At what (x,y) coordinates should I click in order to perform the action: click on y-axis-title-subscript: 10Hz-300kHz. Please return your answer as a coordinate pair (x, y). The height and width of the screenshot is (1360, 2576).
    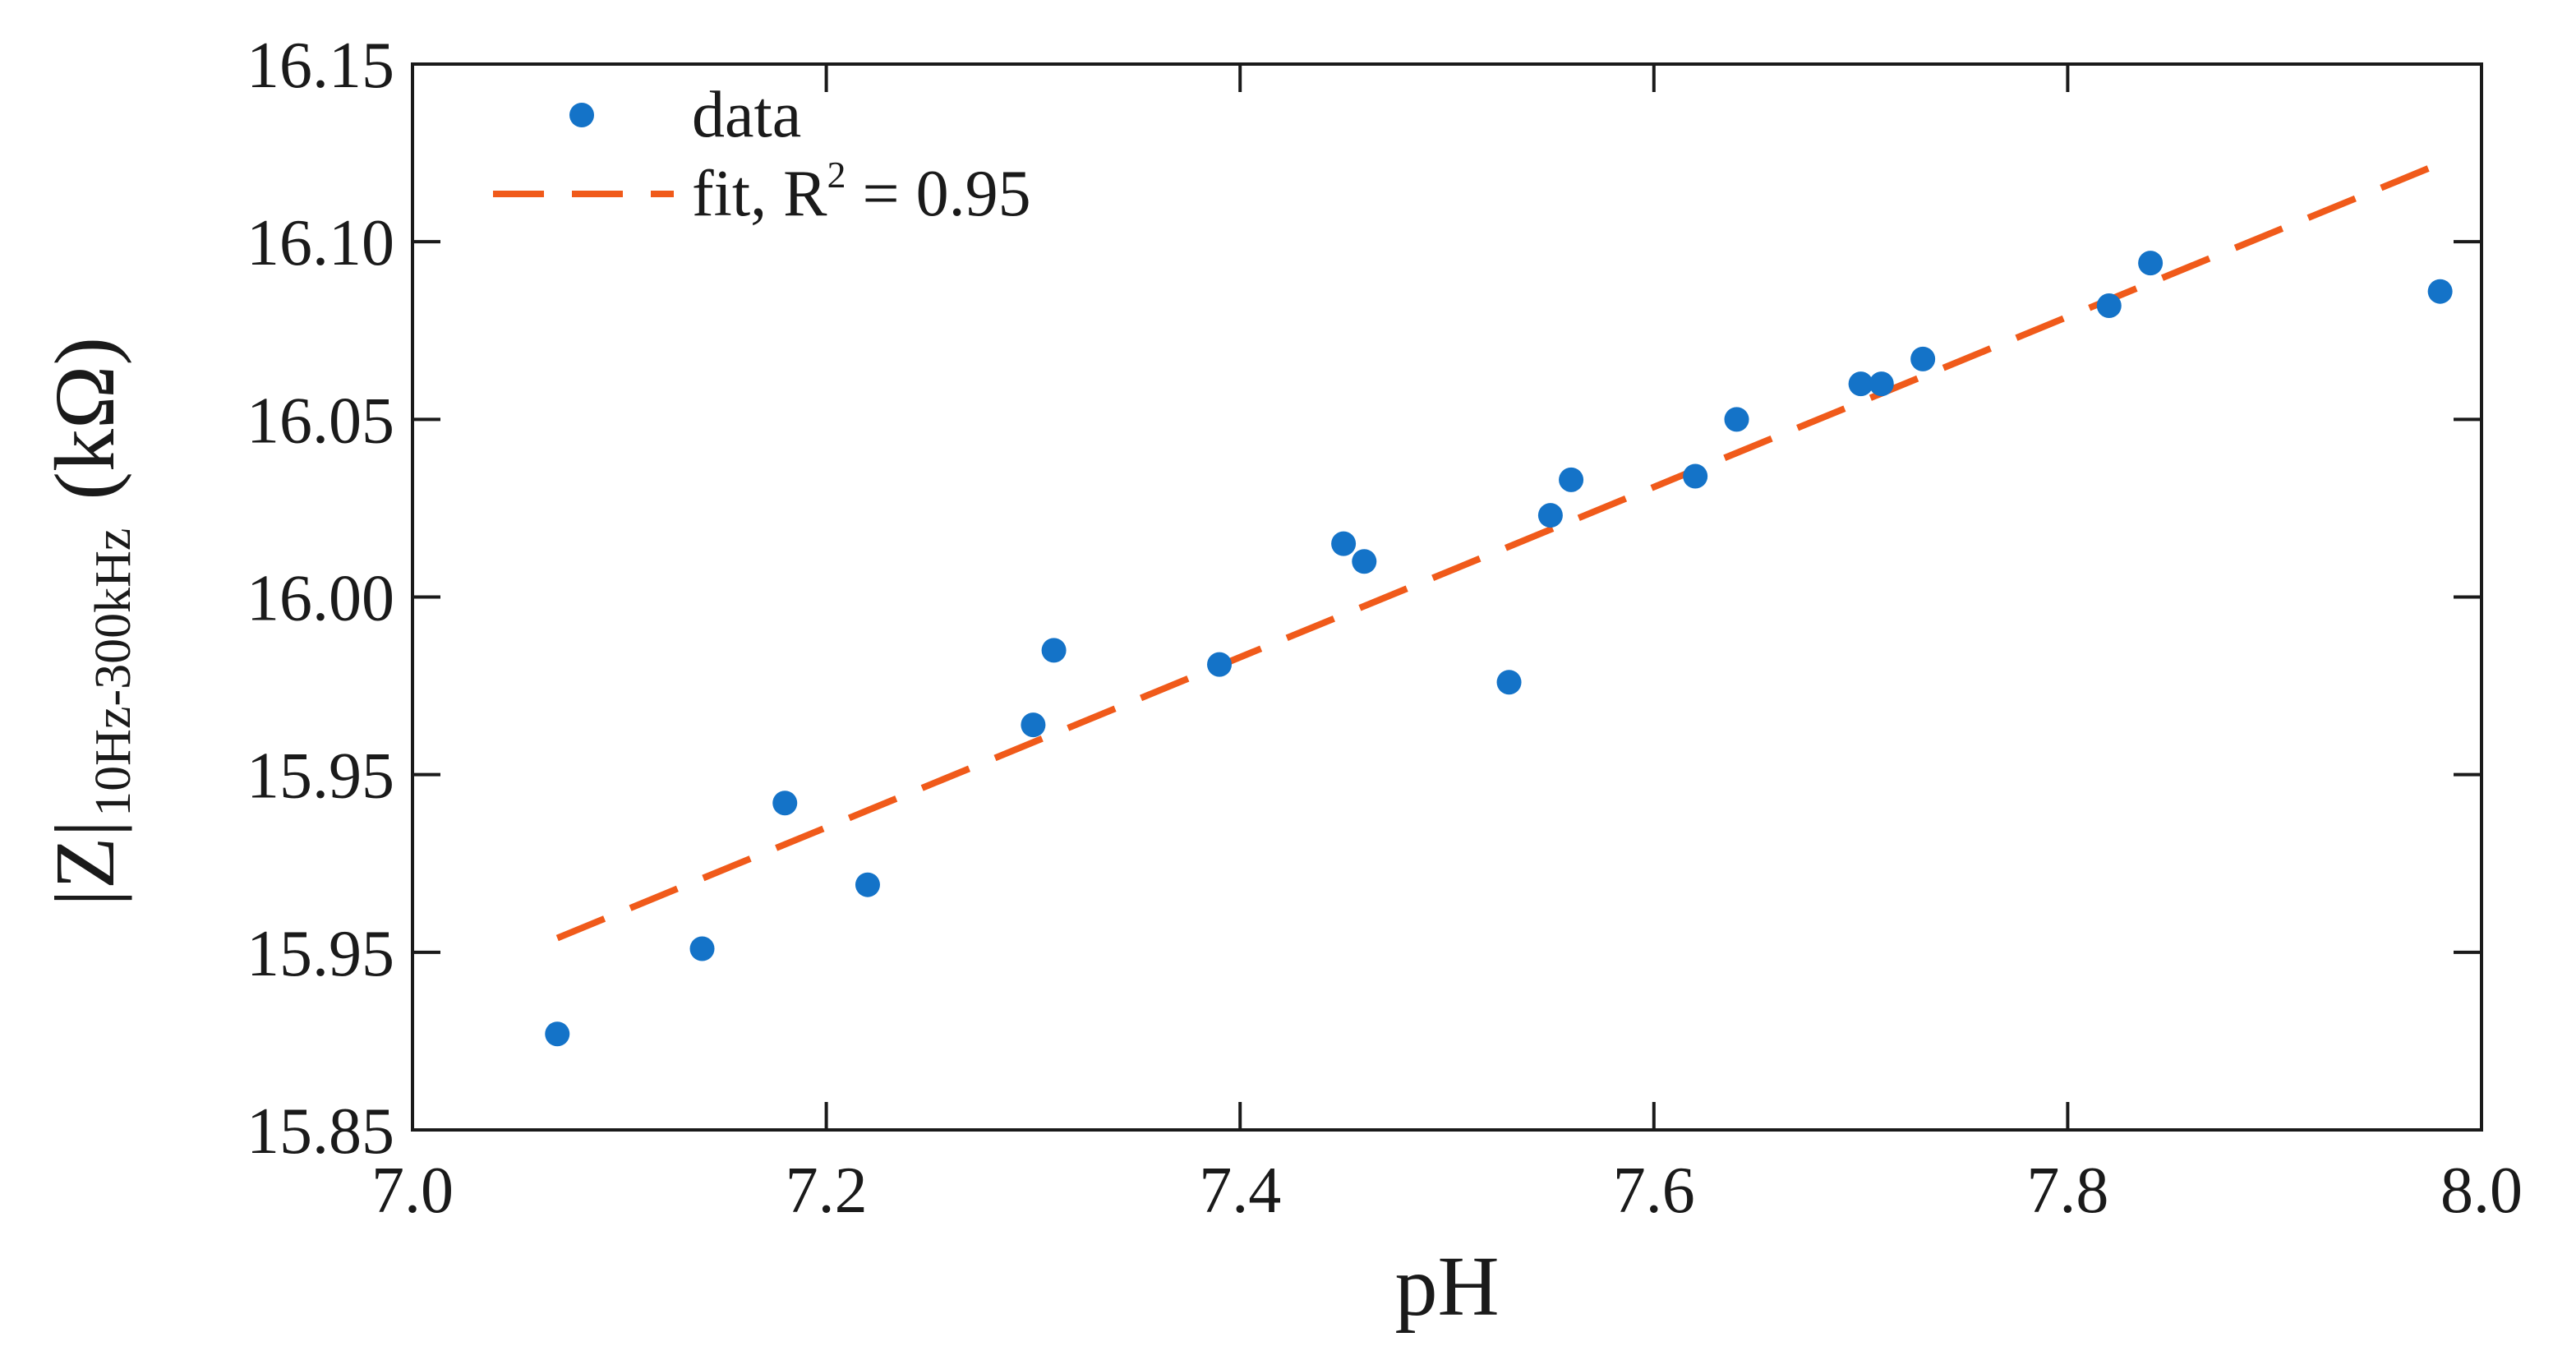
    Looking at the image, I should click on (113, 672).